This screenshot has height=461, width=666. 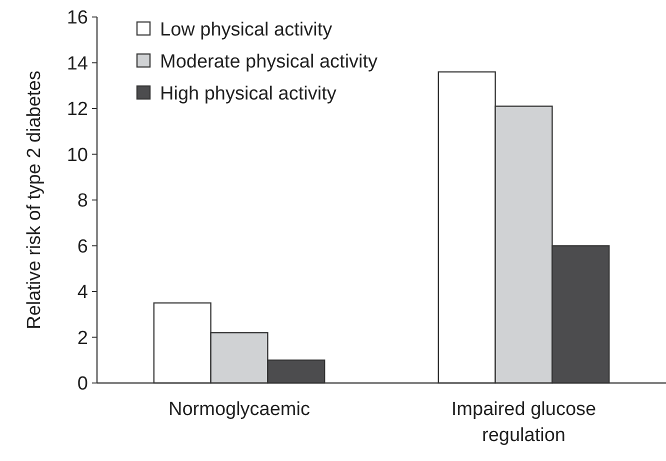 I want to click on y-tick-label: 14, so click(x=77, y=63).